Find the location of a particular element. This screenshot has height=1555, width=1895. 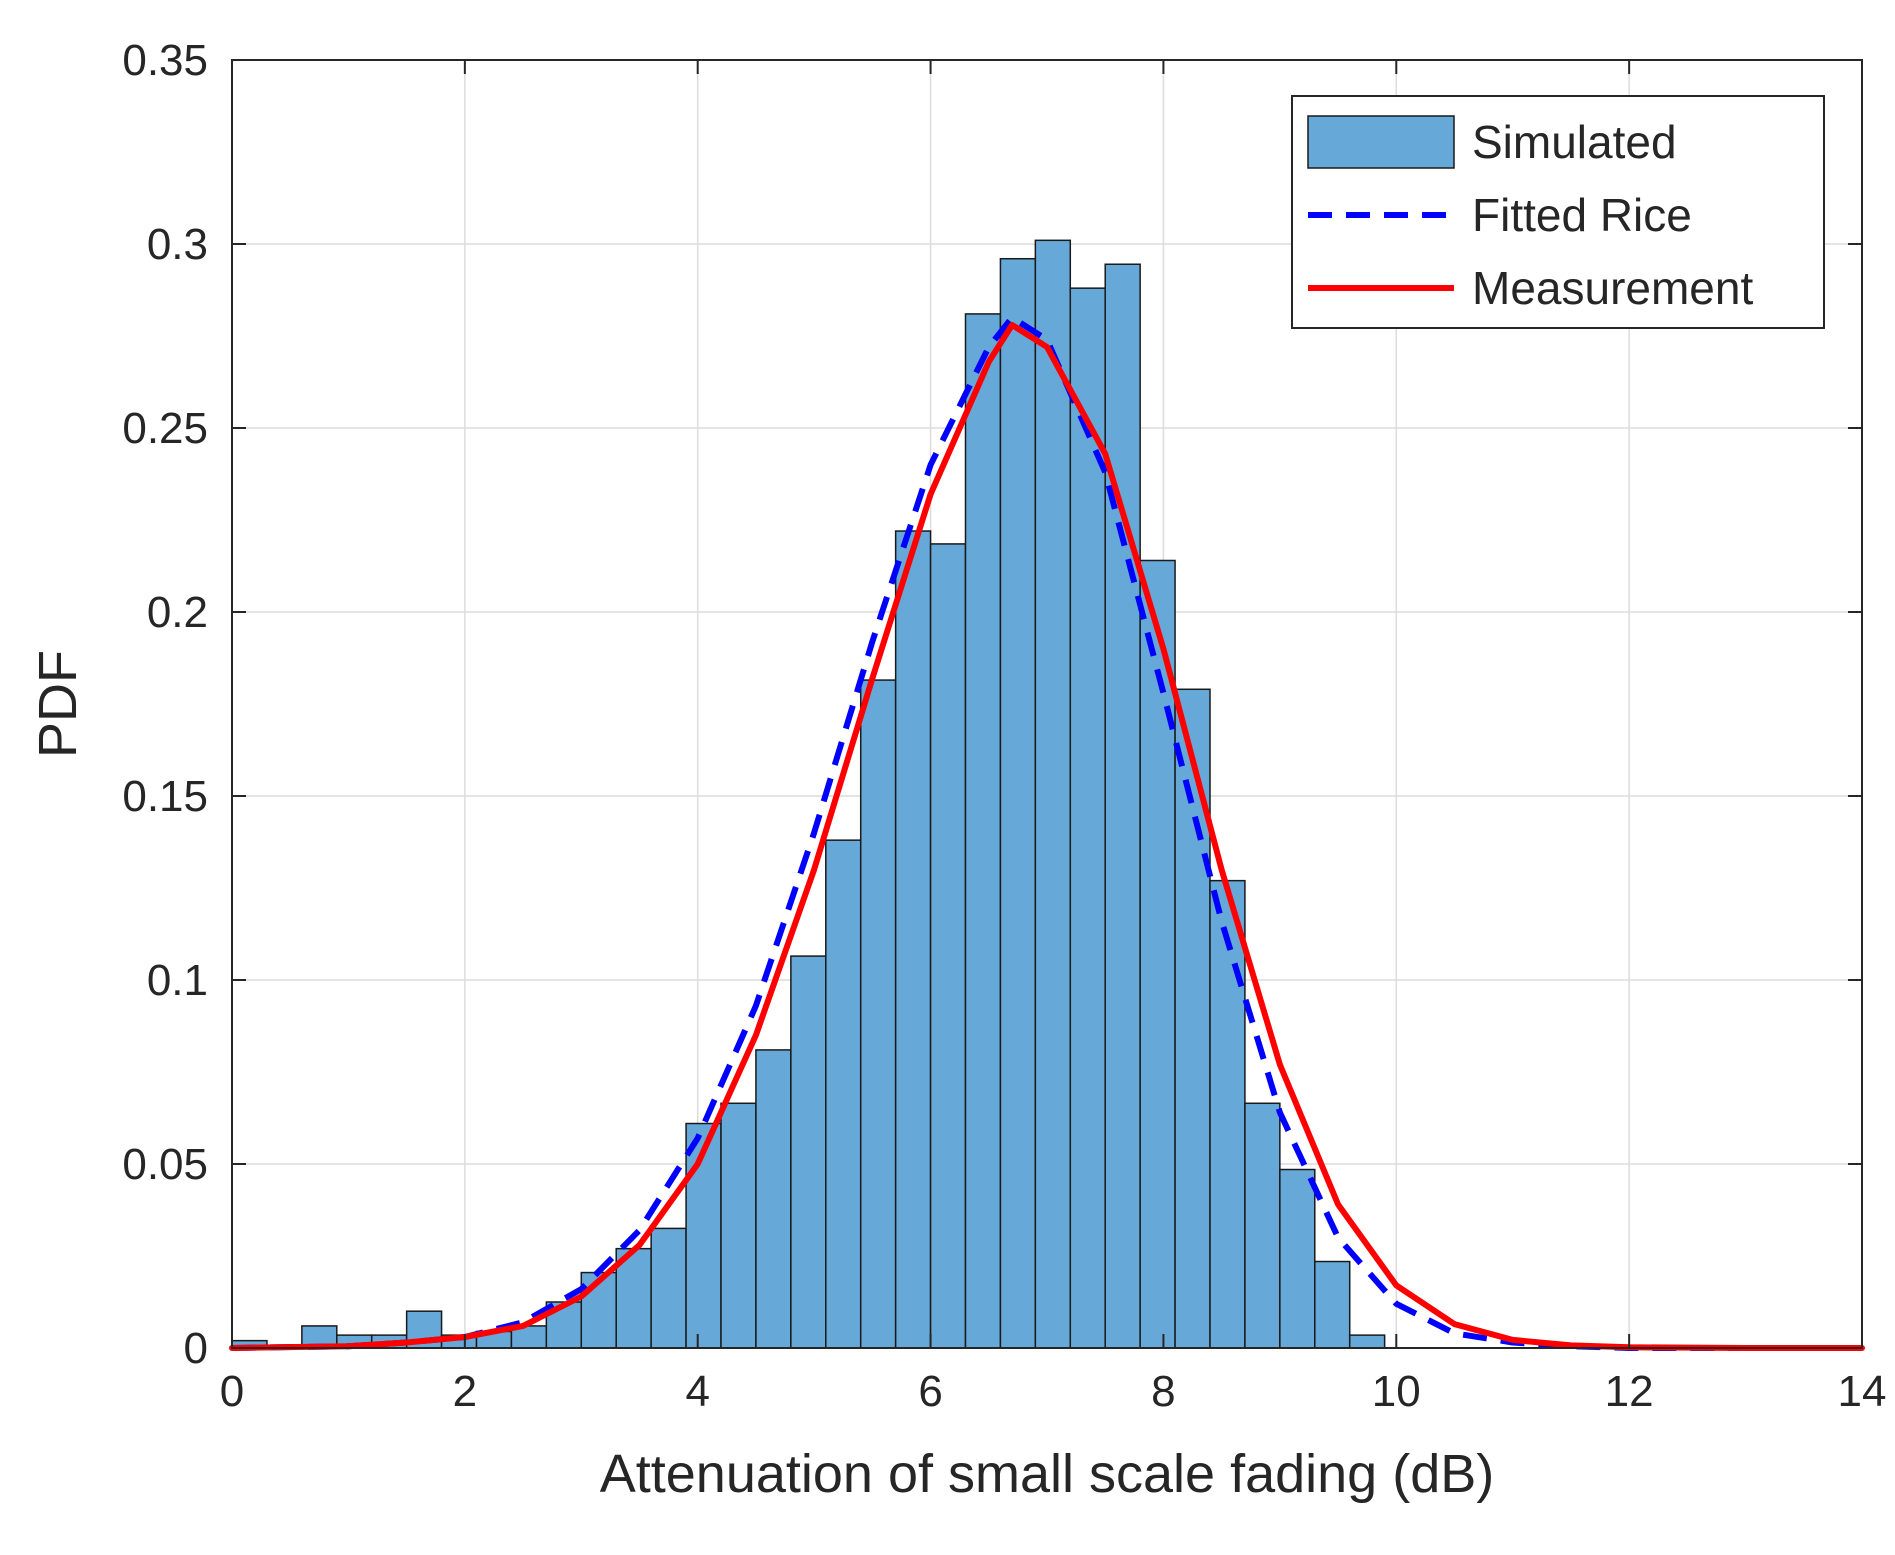

y-tick-label: 0.1 is located at coordinates (177, 980).